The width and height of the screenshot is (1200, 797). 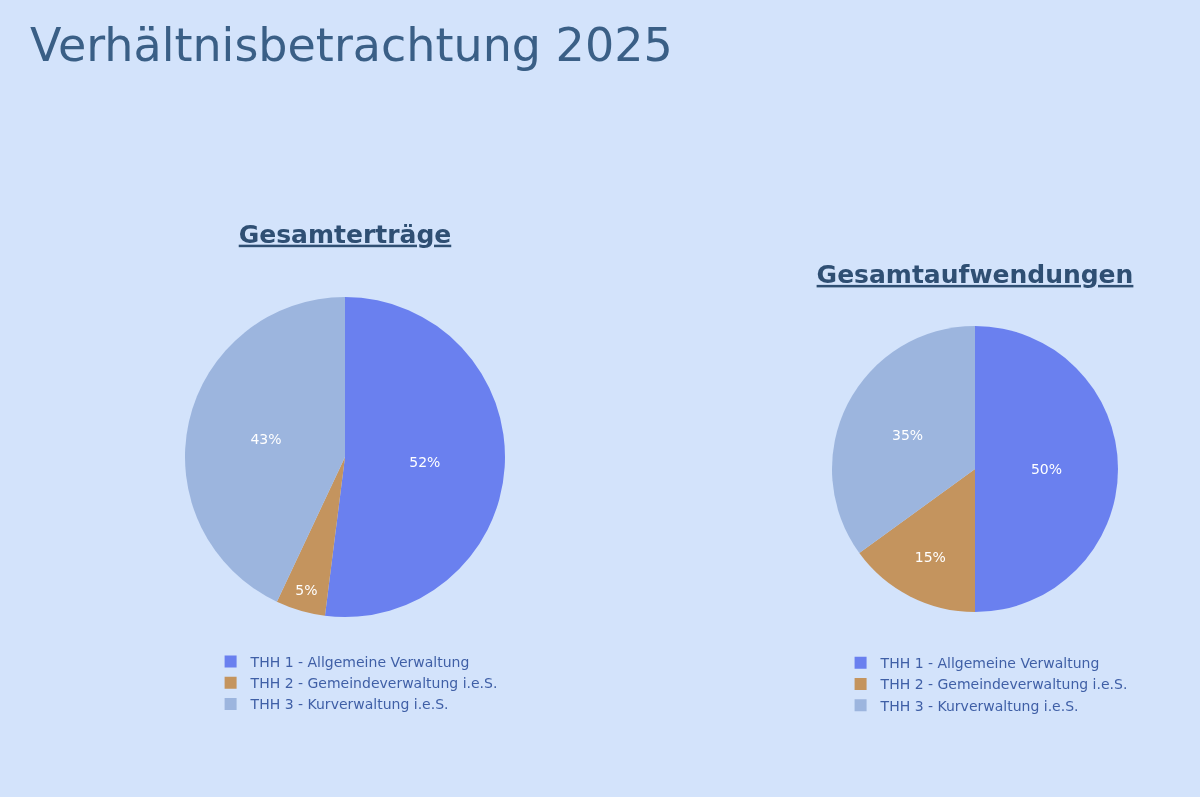 What do you see at coordinates (425, 462) in the screenshot?
I see `data-label: 52%` at bounding box center [425, 462].